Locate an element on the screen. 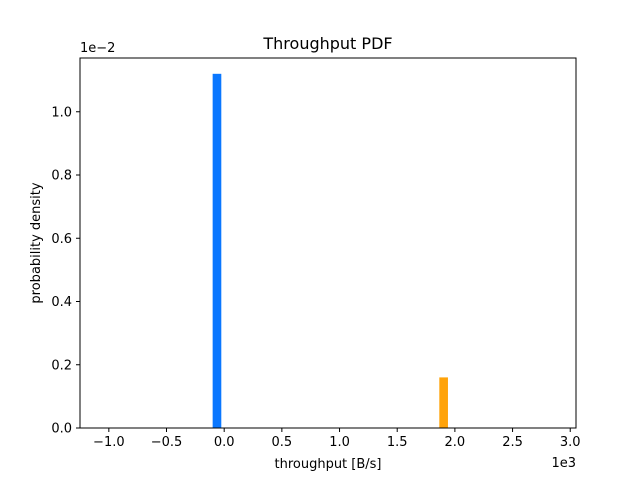  y-tick-label: 1.0 is located at coordinates (61, 112).